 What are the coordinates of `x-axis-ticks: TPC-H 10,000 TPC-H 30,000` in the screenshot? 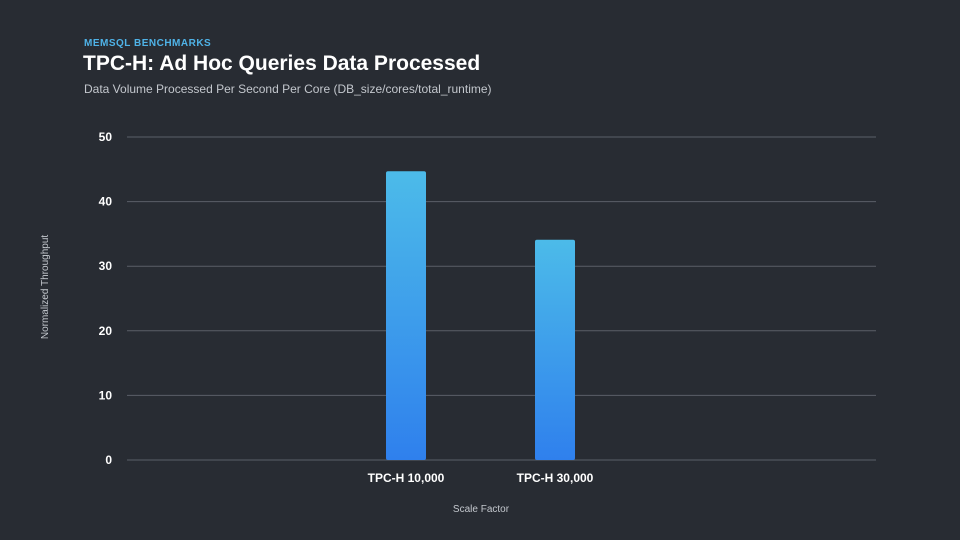 It's located at (481, 478).